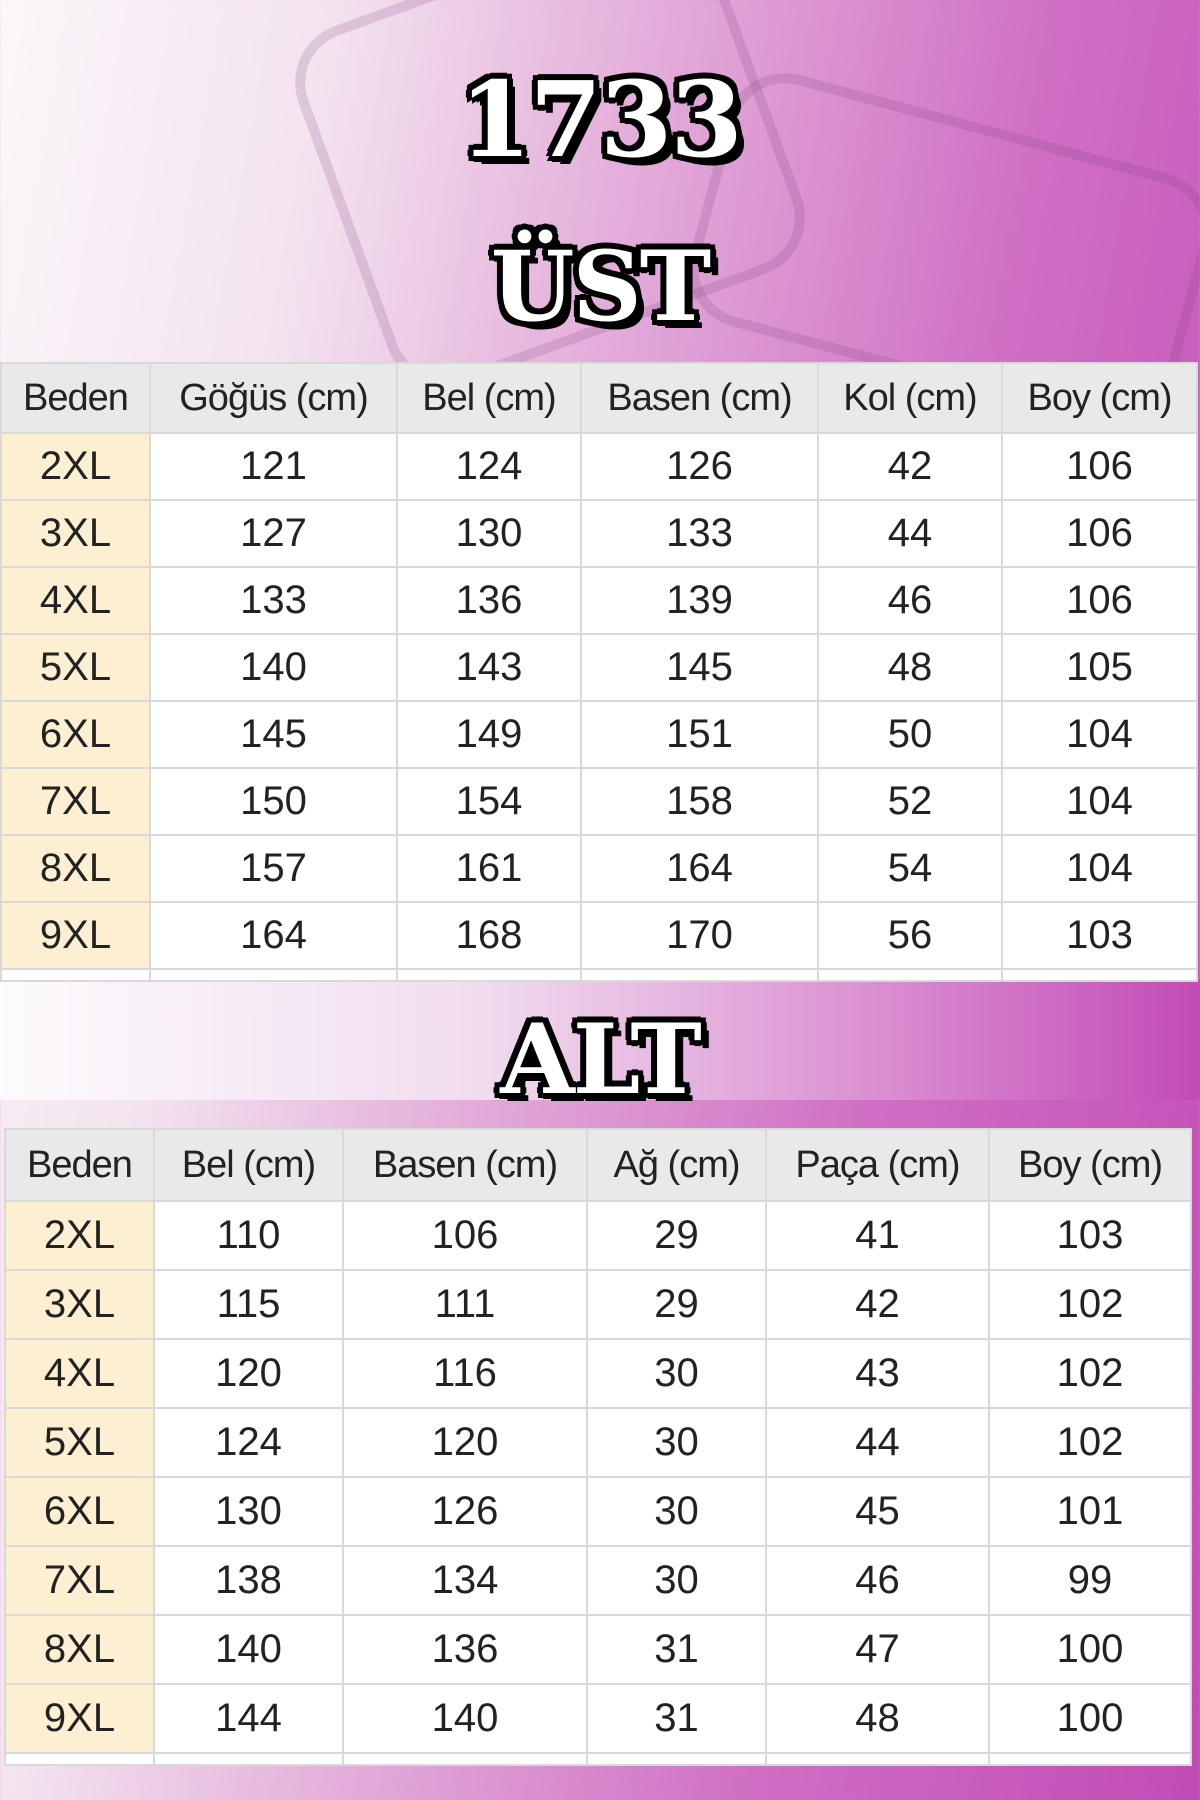 Image resolution: width=1200 pixels, height=1800 pixels. What do you see at coordinates (910, 935) in the screenshot?
I see `measurement-cell: 56` at bounding box center [910, 935].